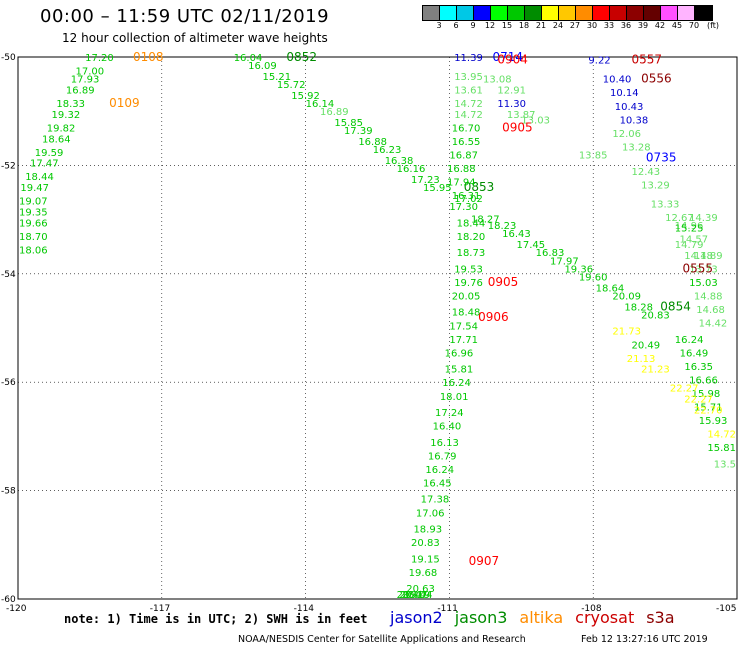  I want to click on swh-value: 21.73, so click(626, 332).